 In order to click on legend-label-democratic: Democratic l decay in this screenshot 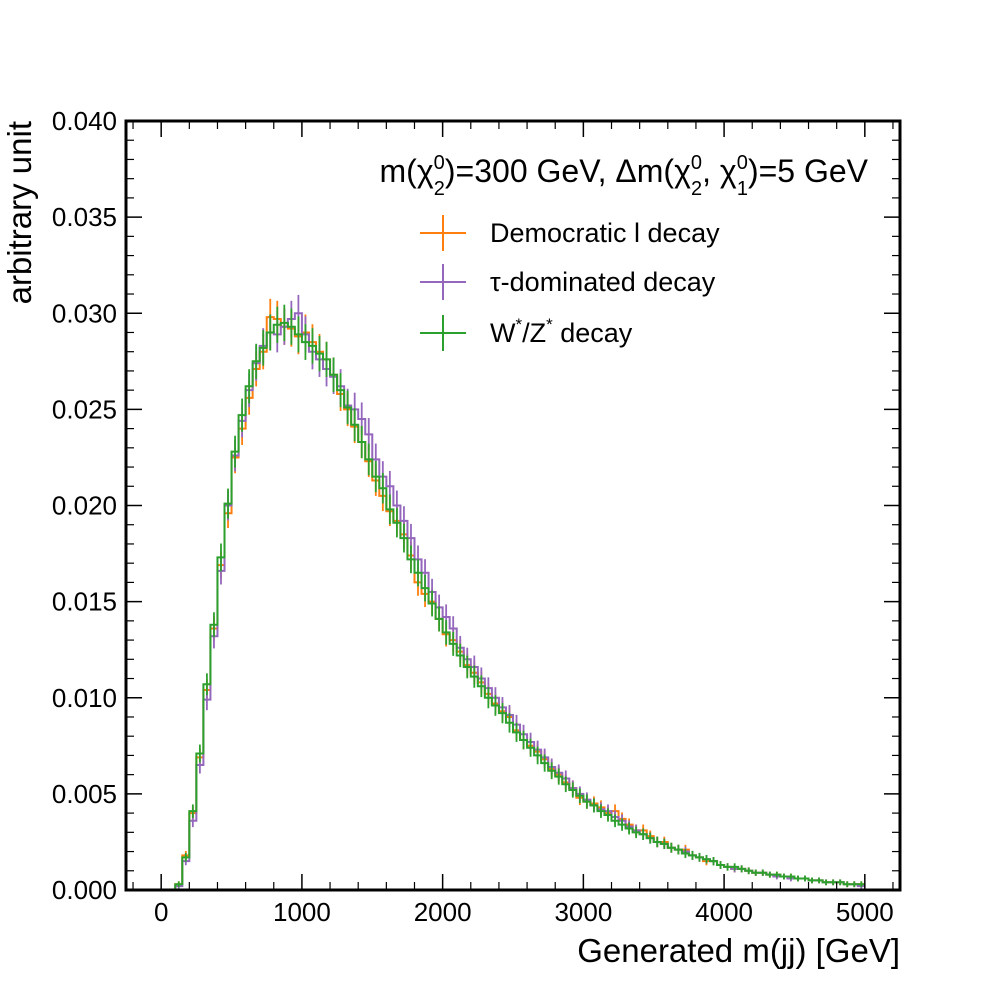, I will do `click(605, 233)`.